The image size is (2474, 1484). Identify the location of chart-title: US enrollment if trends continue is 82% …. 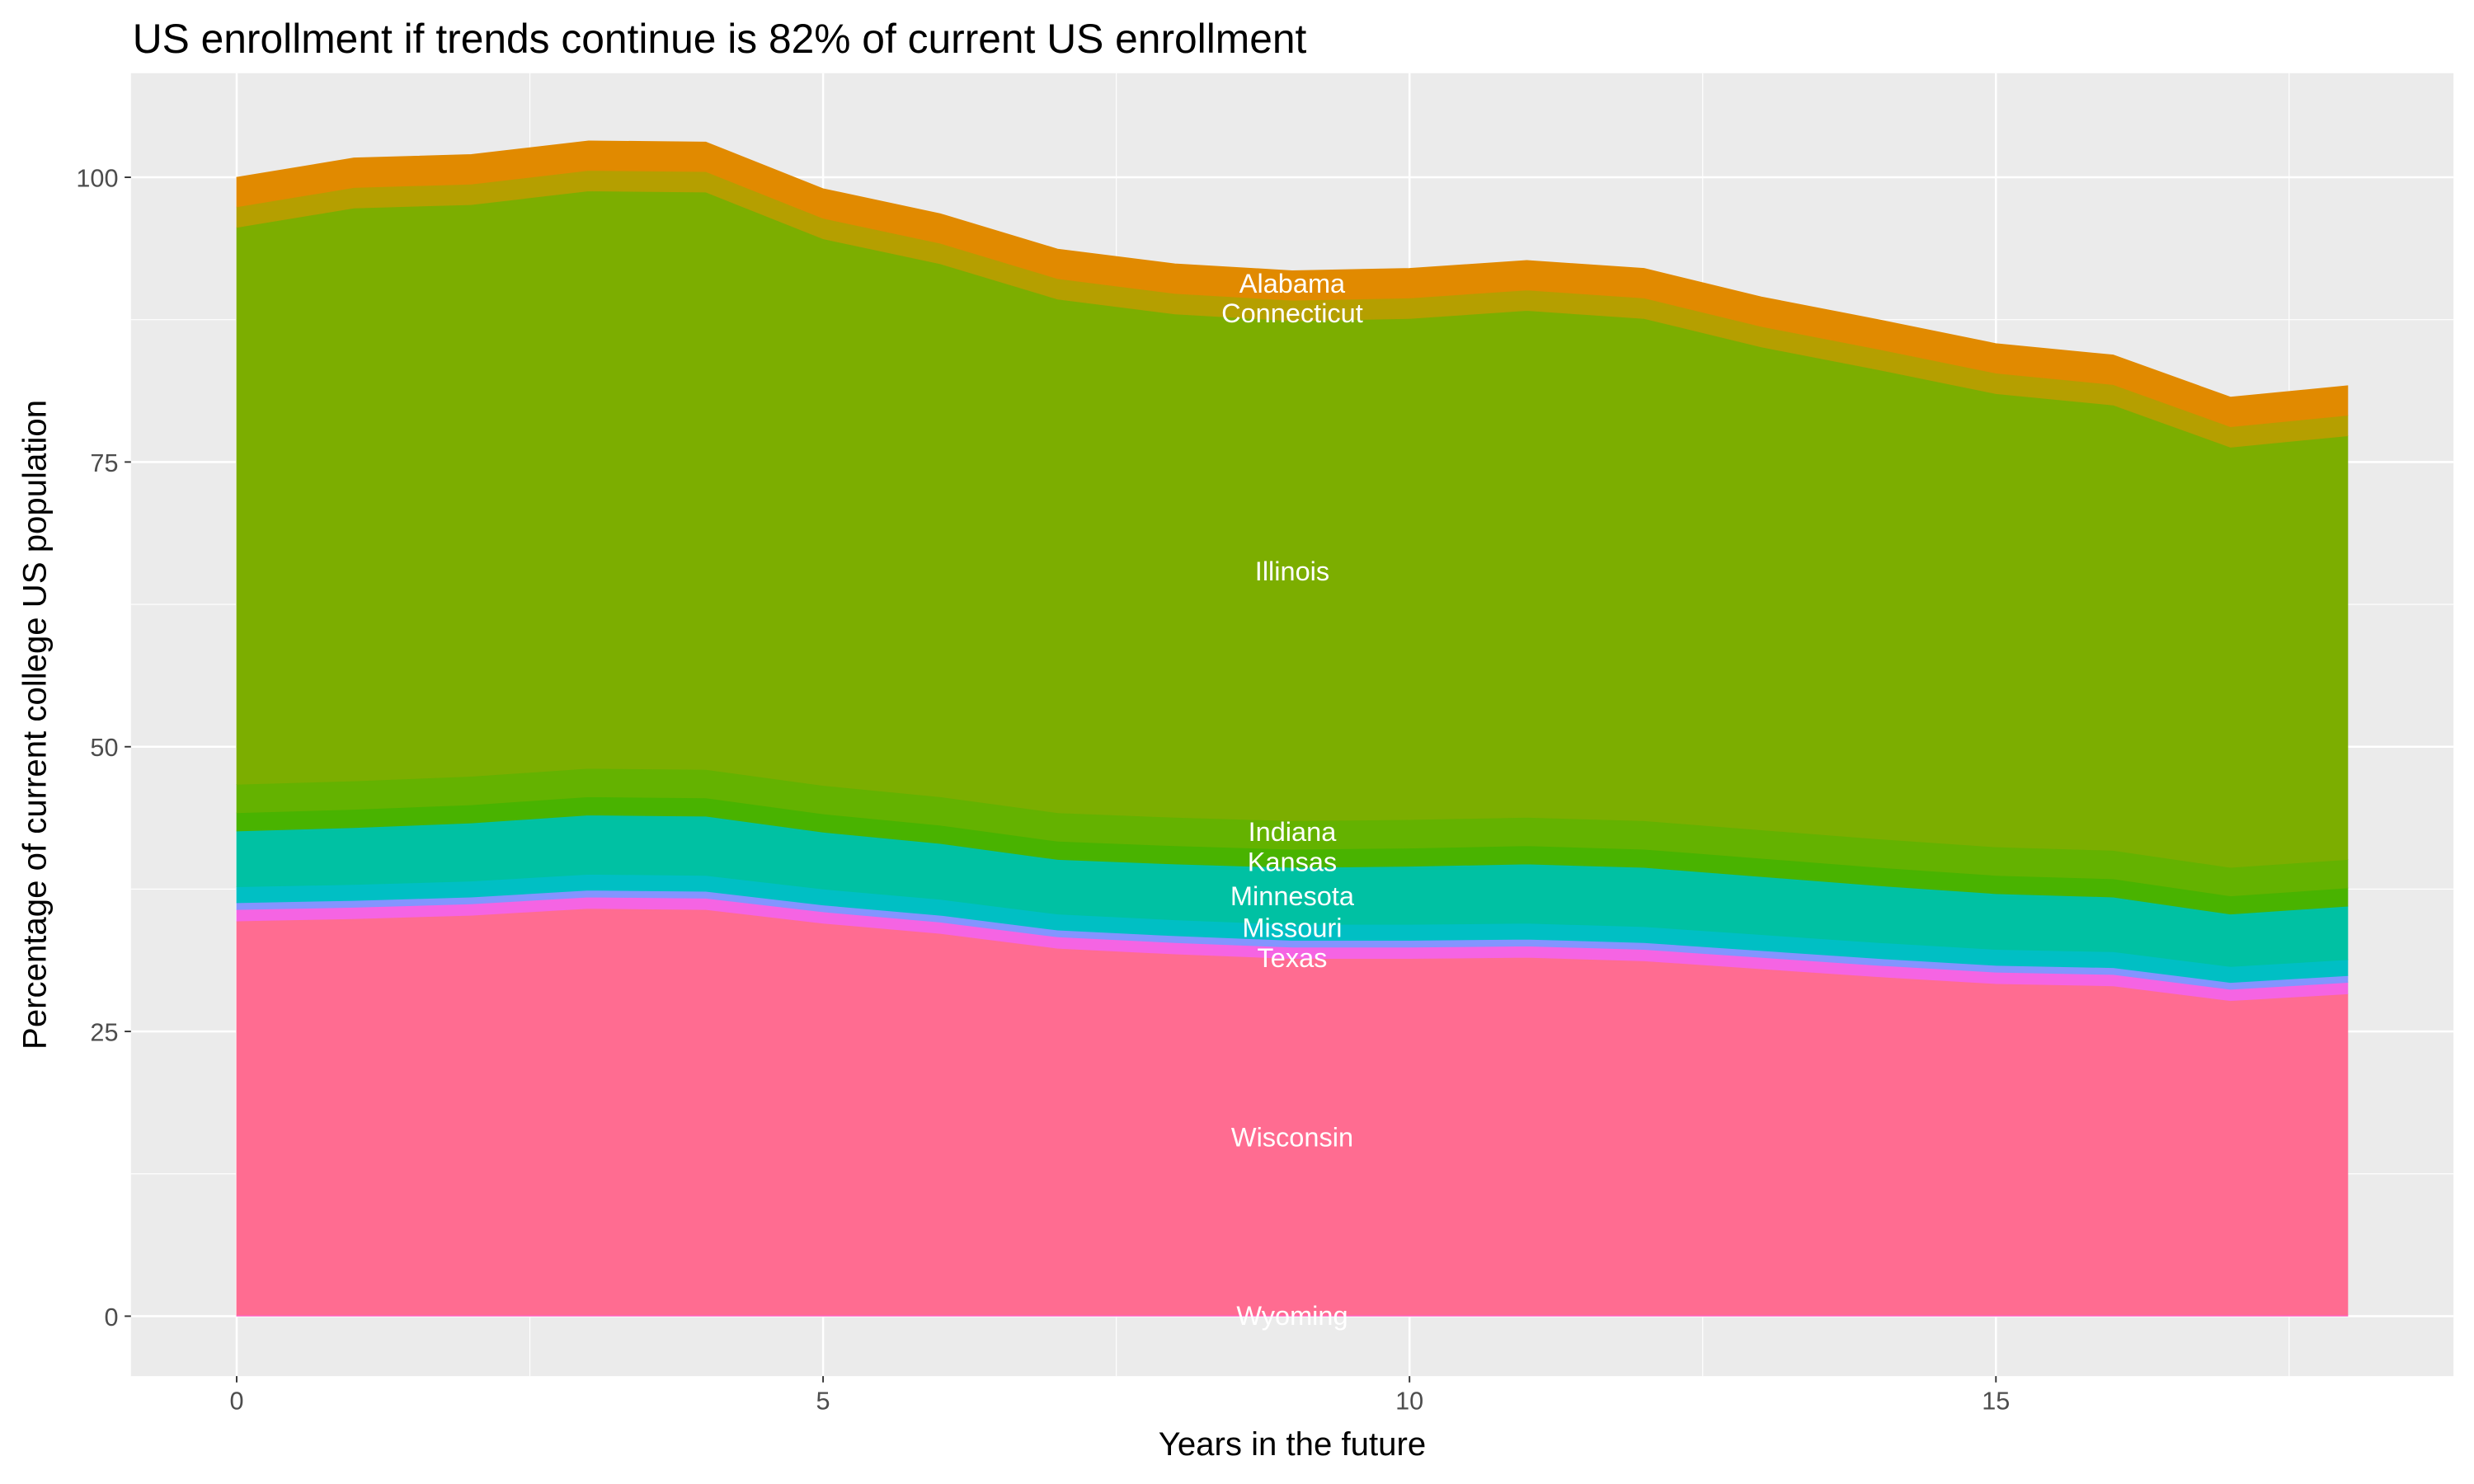
(720, 39).